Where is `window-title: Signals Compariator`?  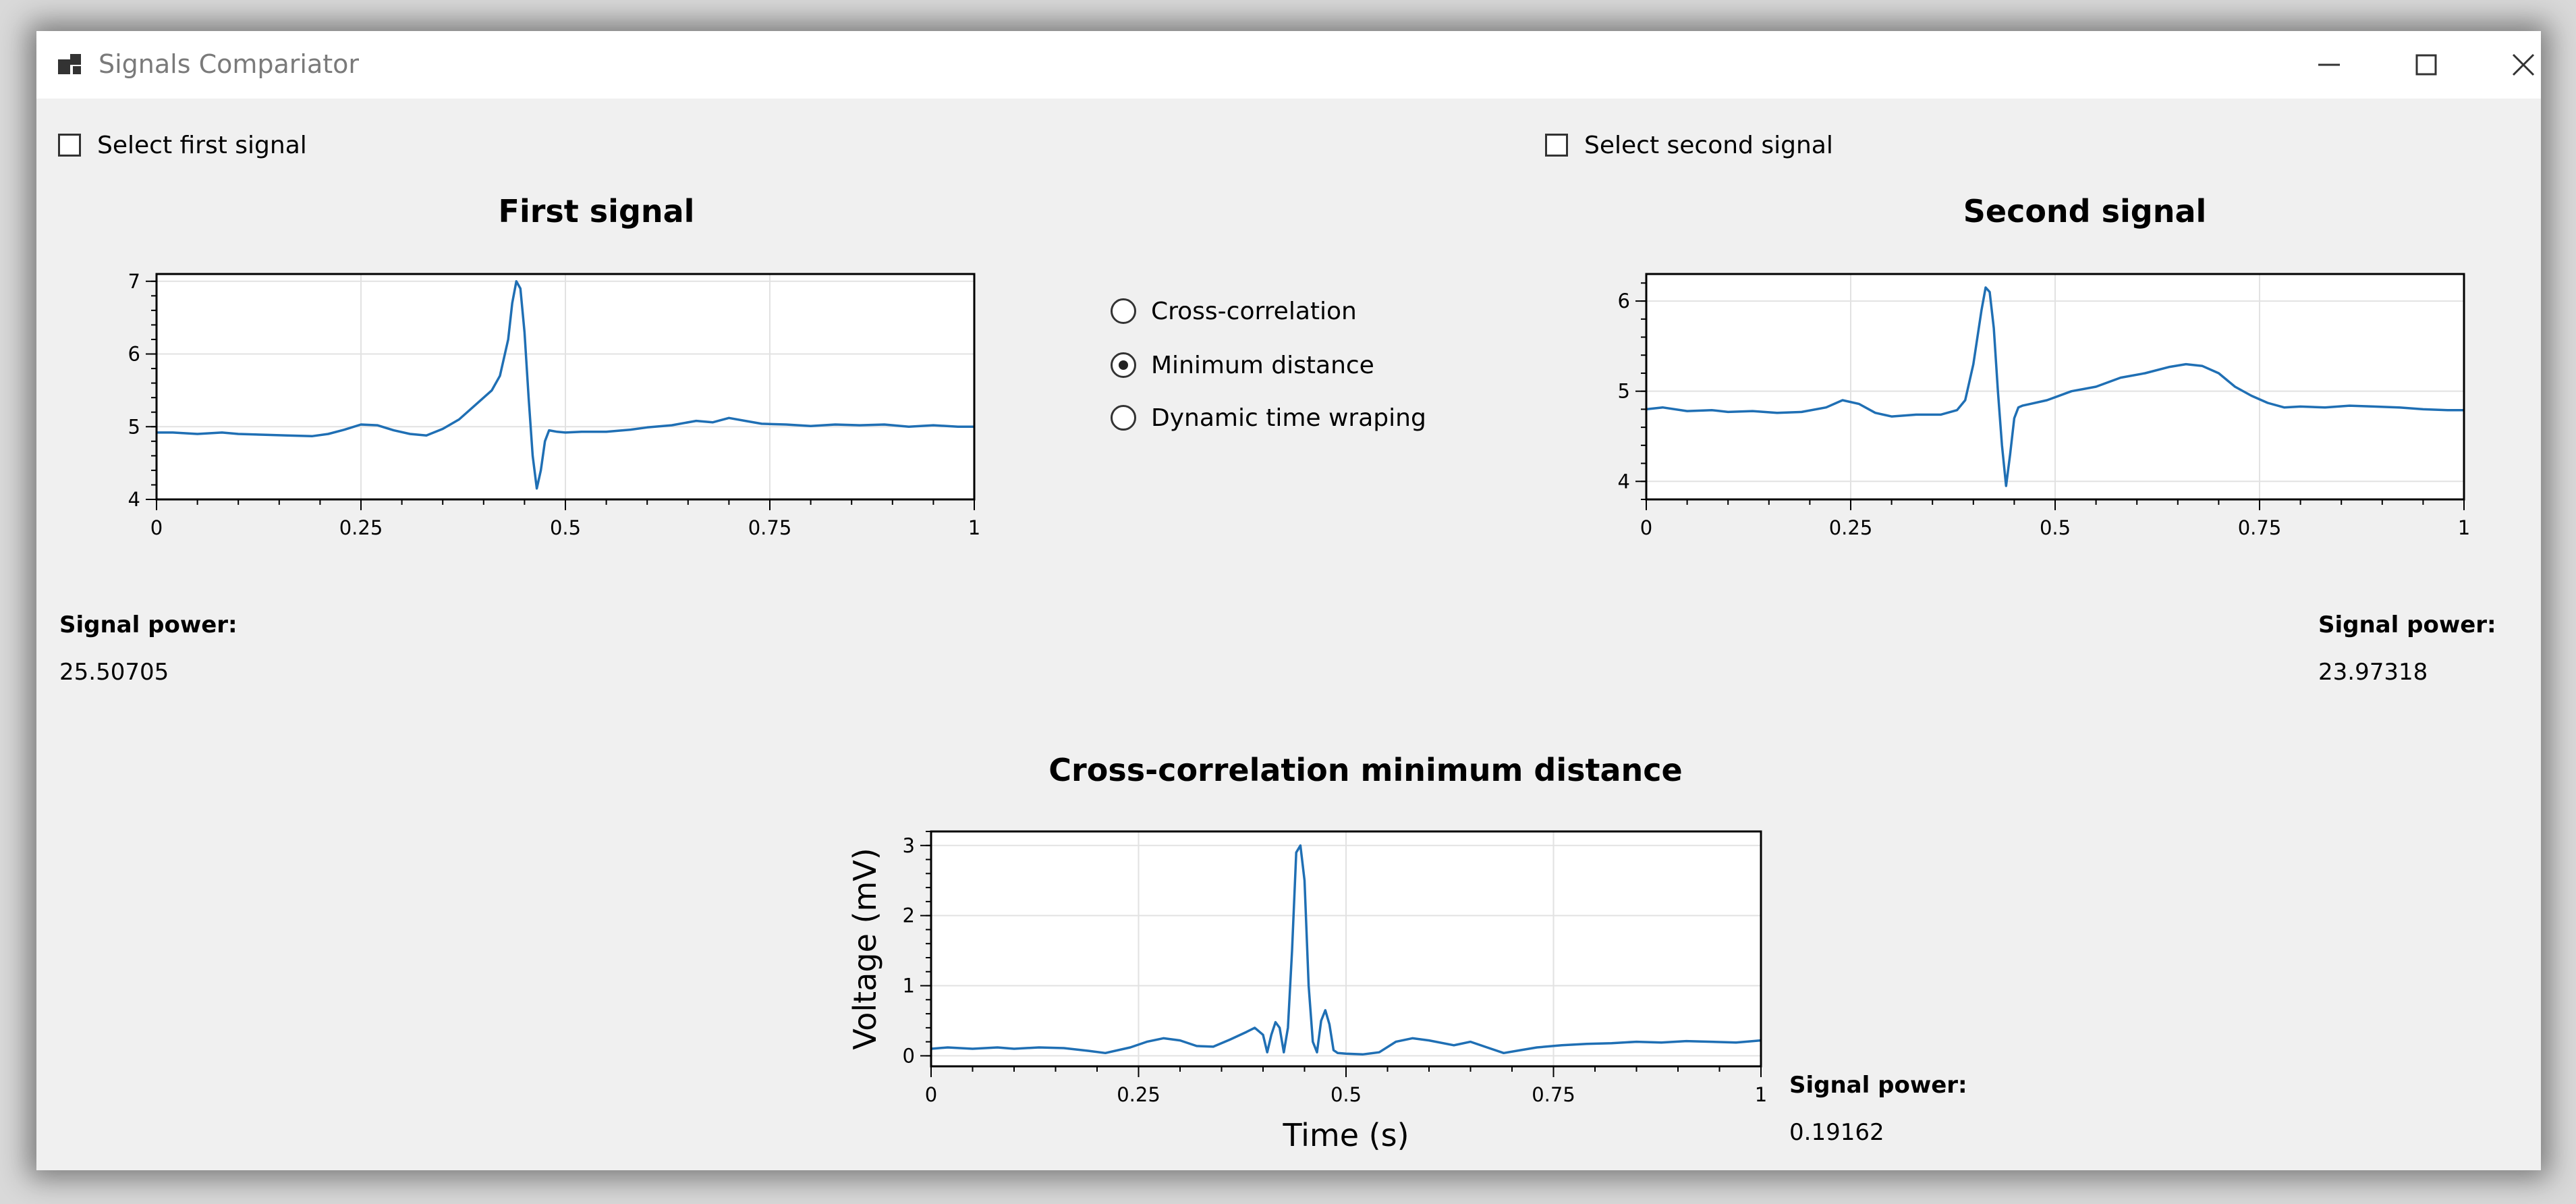 window-title: Signals Compariator is located at coordinates (229, 64).